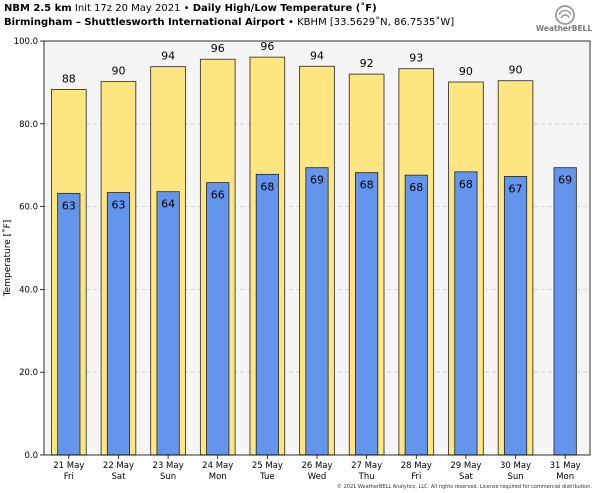  Describe the element at coordinates (316, 466) in the screenshot. I see `x-tick-date: 26 May` at that location.